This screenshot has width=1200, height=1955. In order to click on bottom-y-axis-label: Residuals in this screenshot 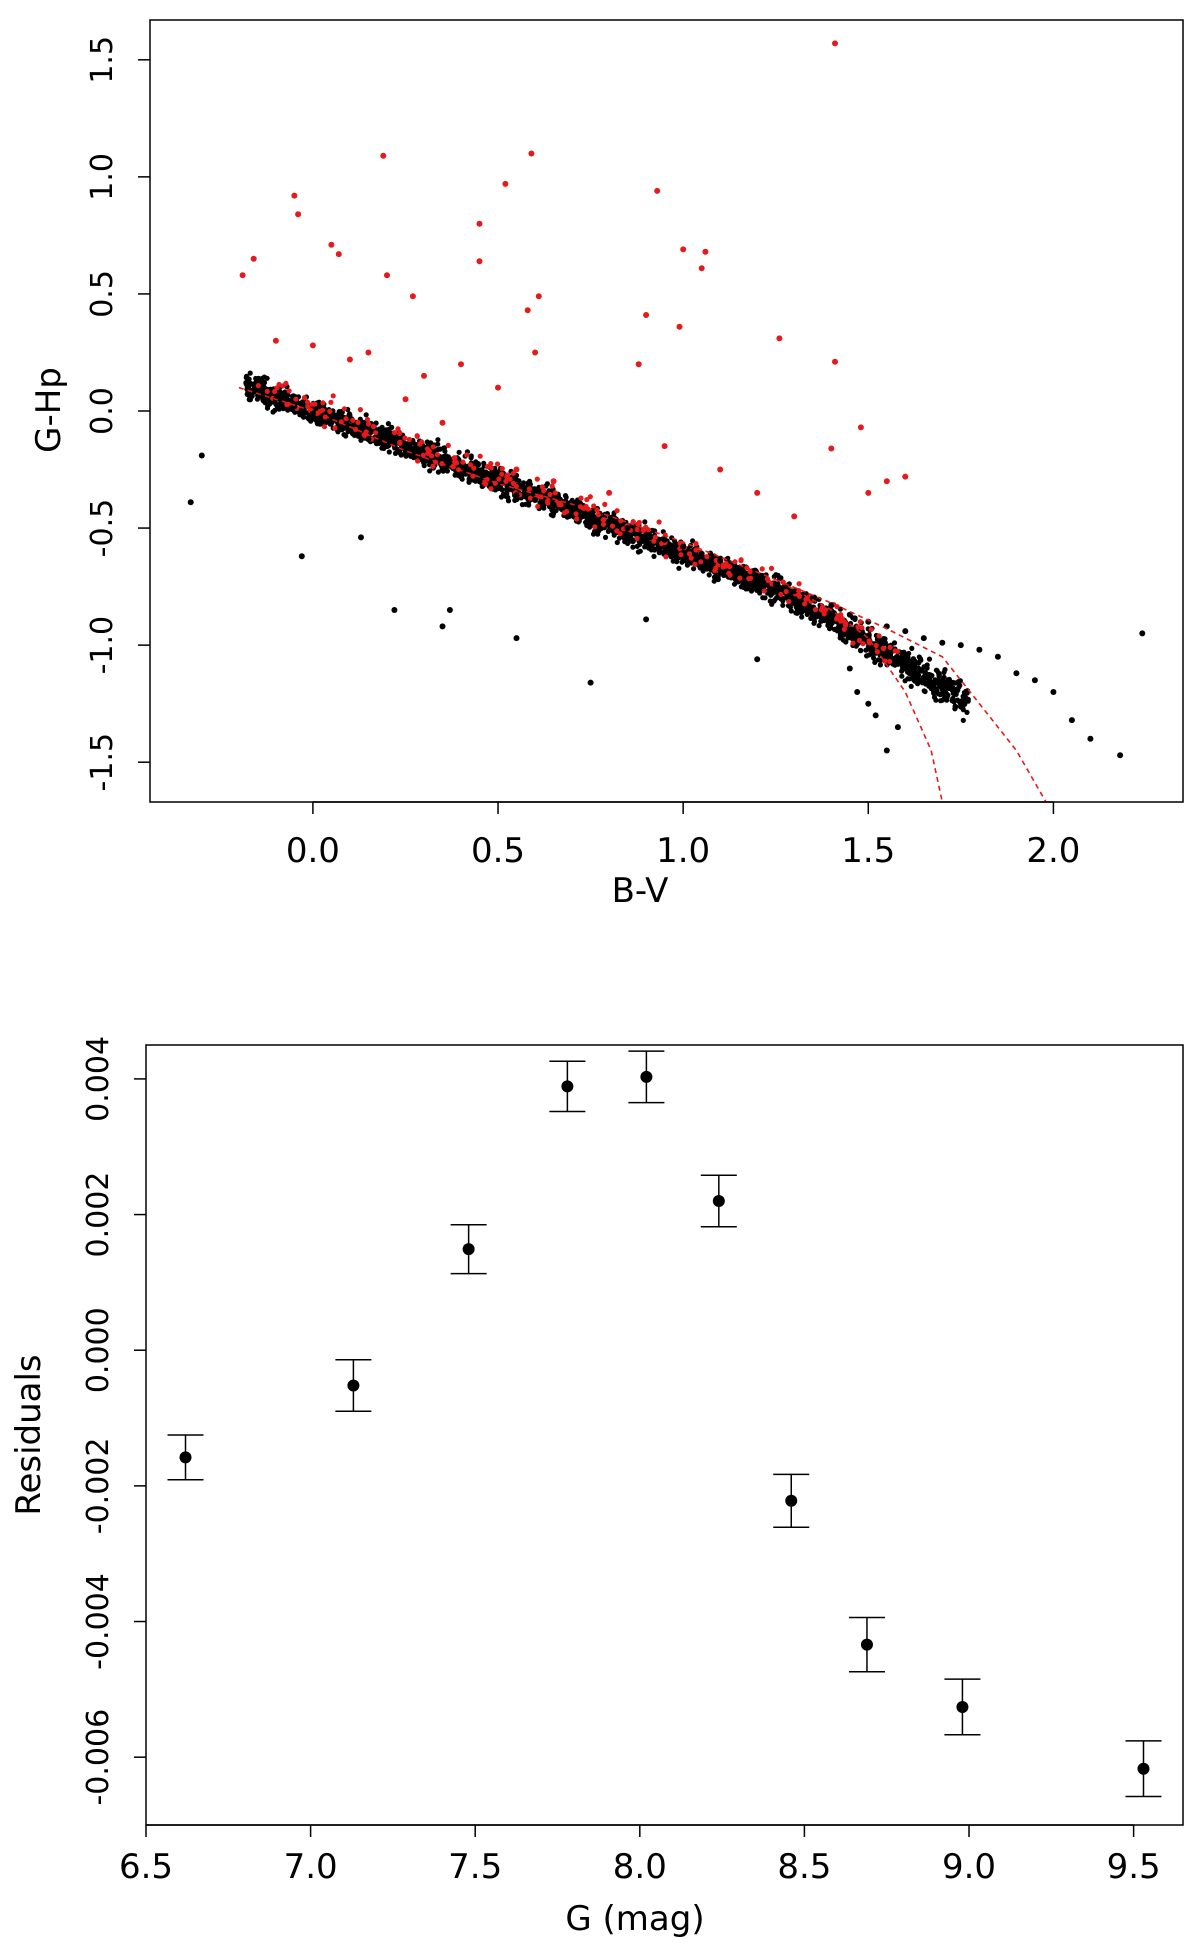, I will do `click(29, 1434)`.